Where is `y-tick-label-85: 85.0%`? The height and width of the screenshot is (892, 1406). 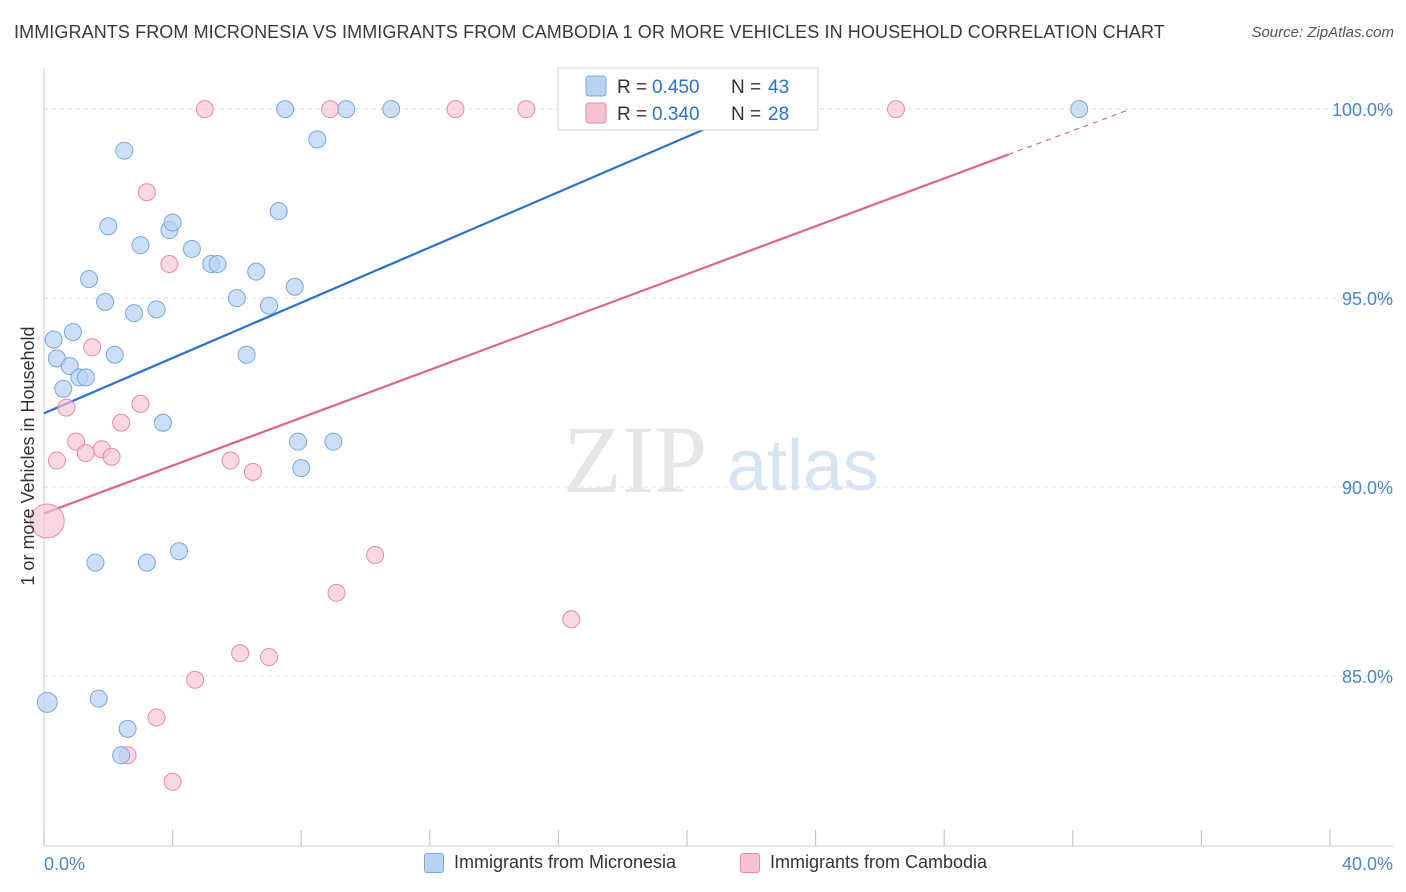 y-tick-label-85: 85.0% is located at coordinates (1367, 677).